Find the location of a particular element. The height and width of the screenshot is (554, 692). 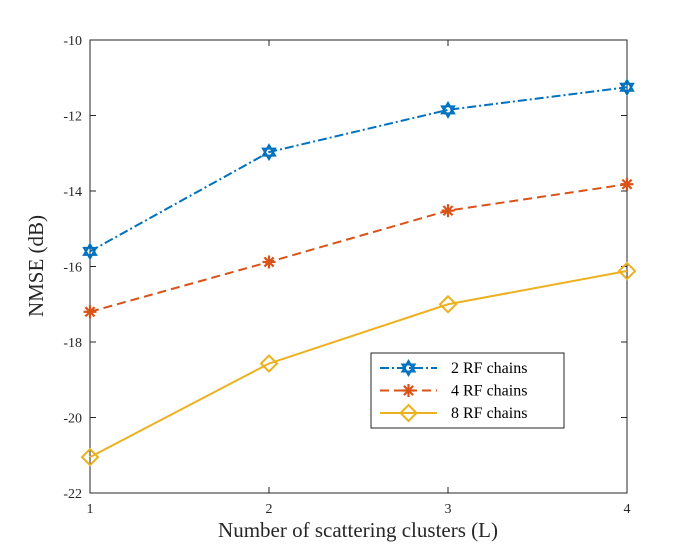

legend-entry: 2 RF chains is located at coordinates (453, 368).